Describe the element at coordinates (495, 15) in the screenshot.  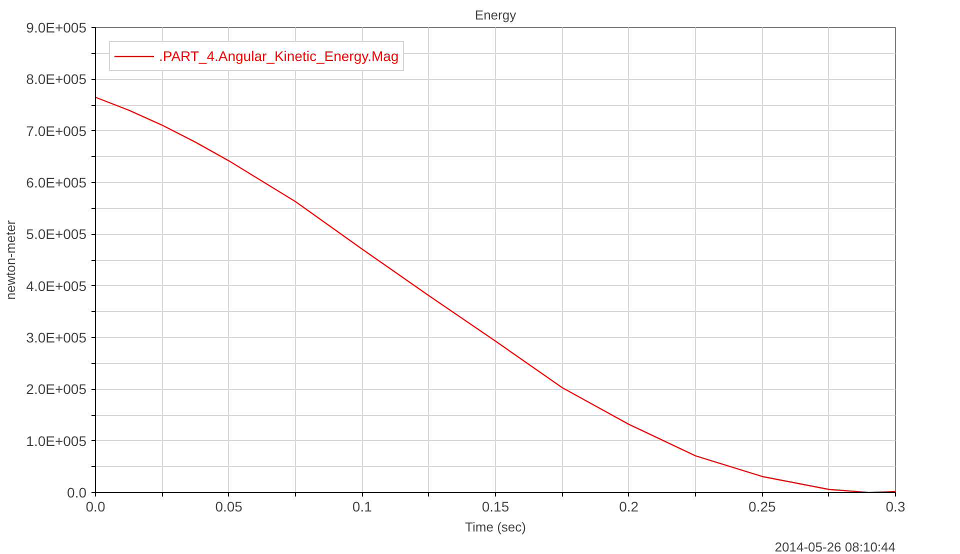
I see `chart-title: Energy` at that location.